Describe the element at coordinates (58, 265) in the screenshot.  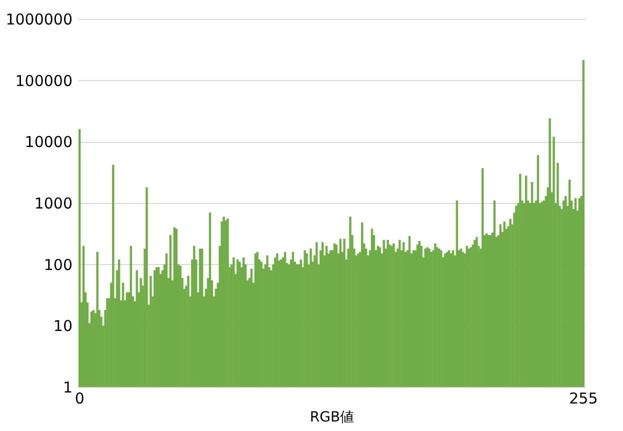
I see `y-tick-label: 100` at that location.